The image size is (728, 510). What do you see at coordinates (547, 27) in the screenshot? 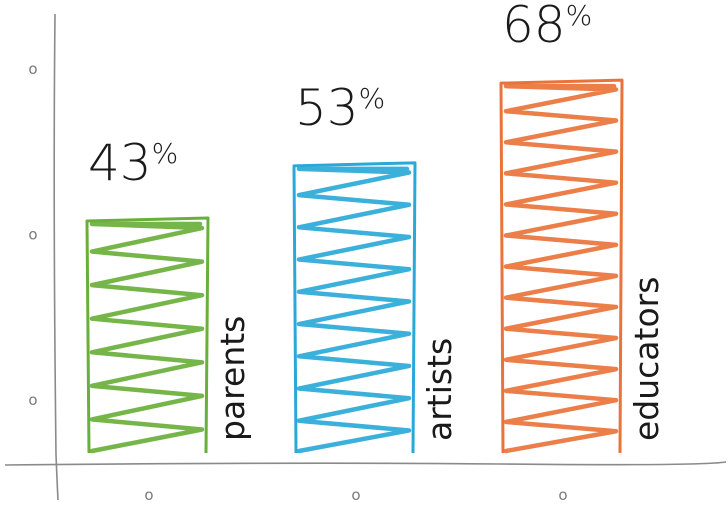
I see `value-label: 68%` at bounding box center [547, 27].